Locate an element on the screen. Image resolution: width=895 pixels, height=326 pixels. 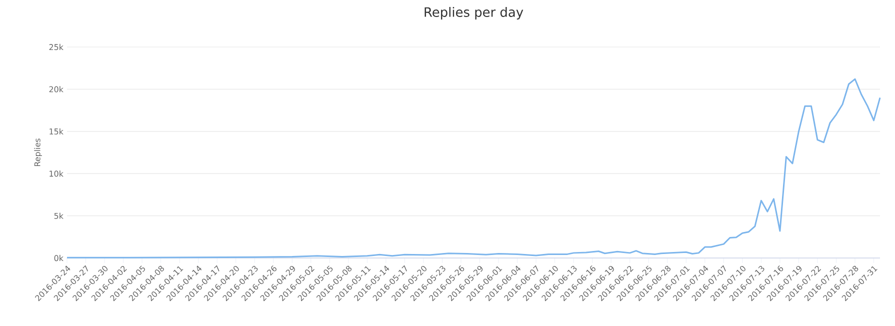
chart-title: Replies per day is located at coordinates (474, 13).